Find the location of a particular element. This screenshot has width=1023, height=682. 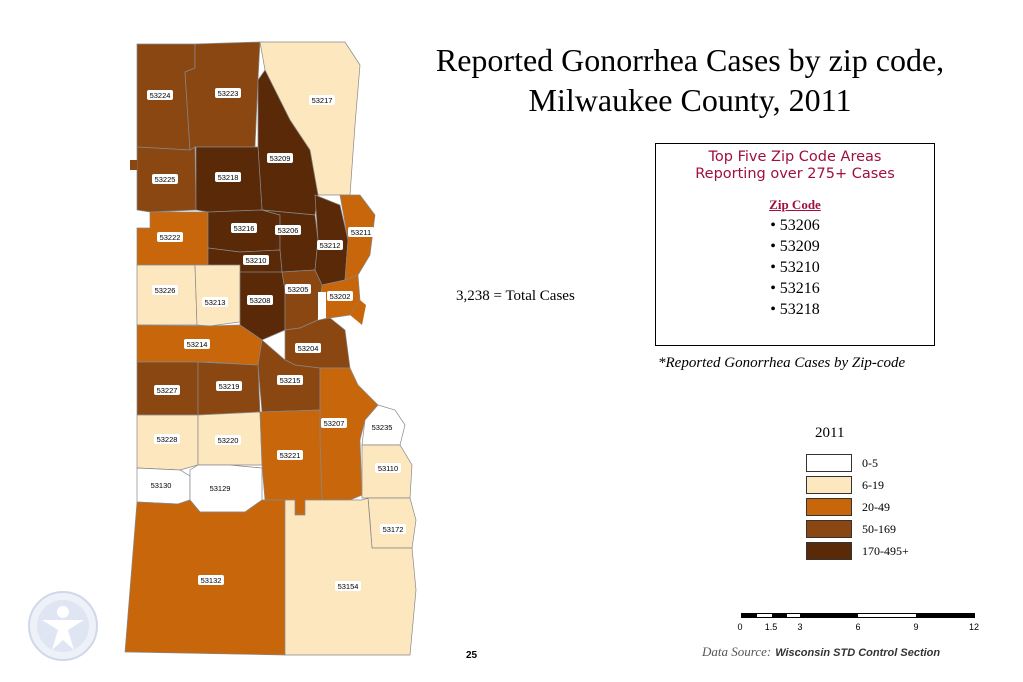

zip-label-text: 53225 is located at coordinates (165, 179).